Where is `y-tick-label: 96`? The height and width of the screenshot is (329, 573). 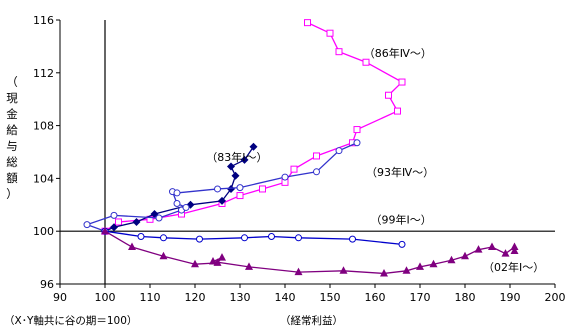
y-tick-label: 96 is located at coordinates (47, 284).